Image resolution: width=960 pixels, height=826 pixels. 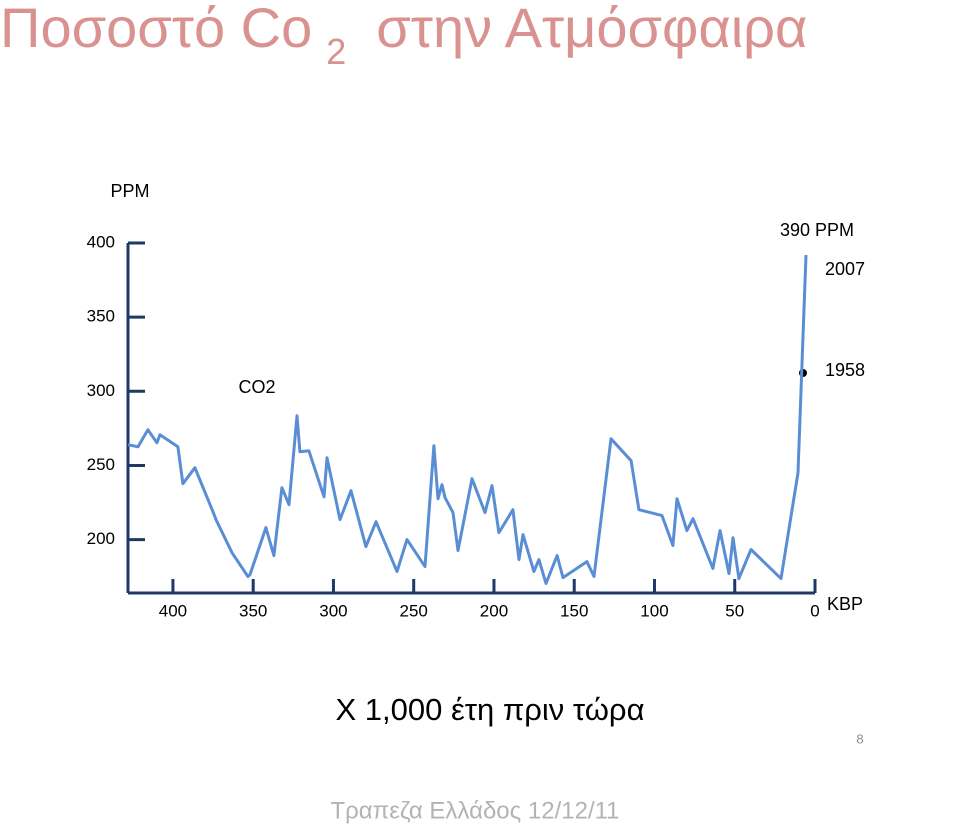 I want to click on x-tick-label: 350, so click(x=253, y=610).